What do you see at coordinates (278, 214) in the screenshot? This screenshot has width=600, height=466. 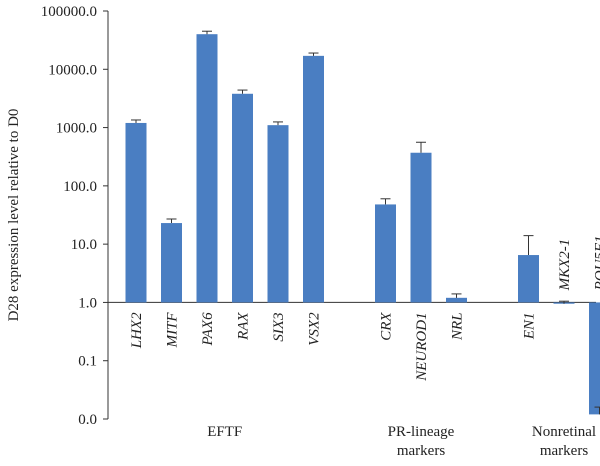 I see `bar-six3` at bounding box center [278, 214].